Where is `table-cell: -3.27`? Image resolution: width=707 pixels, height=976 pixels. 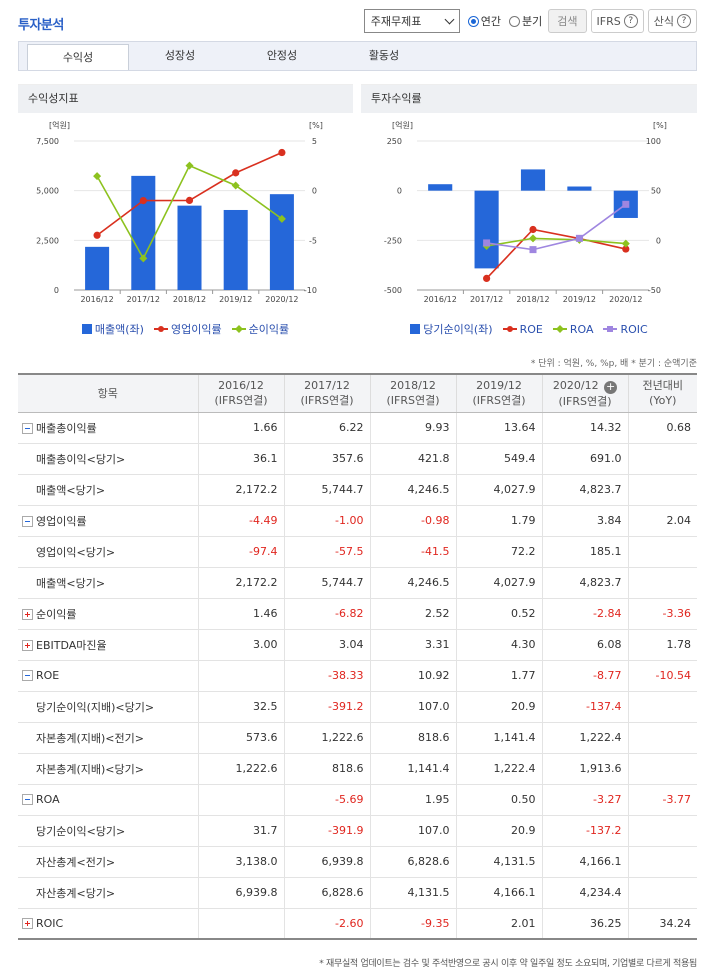 table-cell: -3.27 is located at coordinates (584, 800).